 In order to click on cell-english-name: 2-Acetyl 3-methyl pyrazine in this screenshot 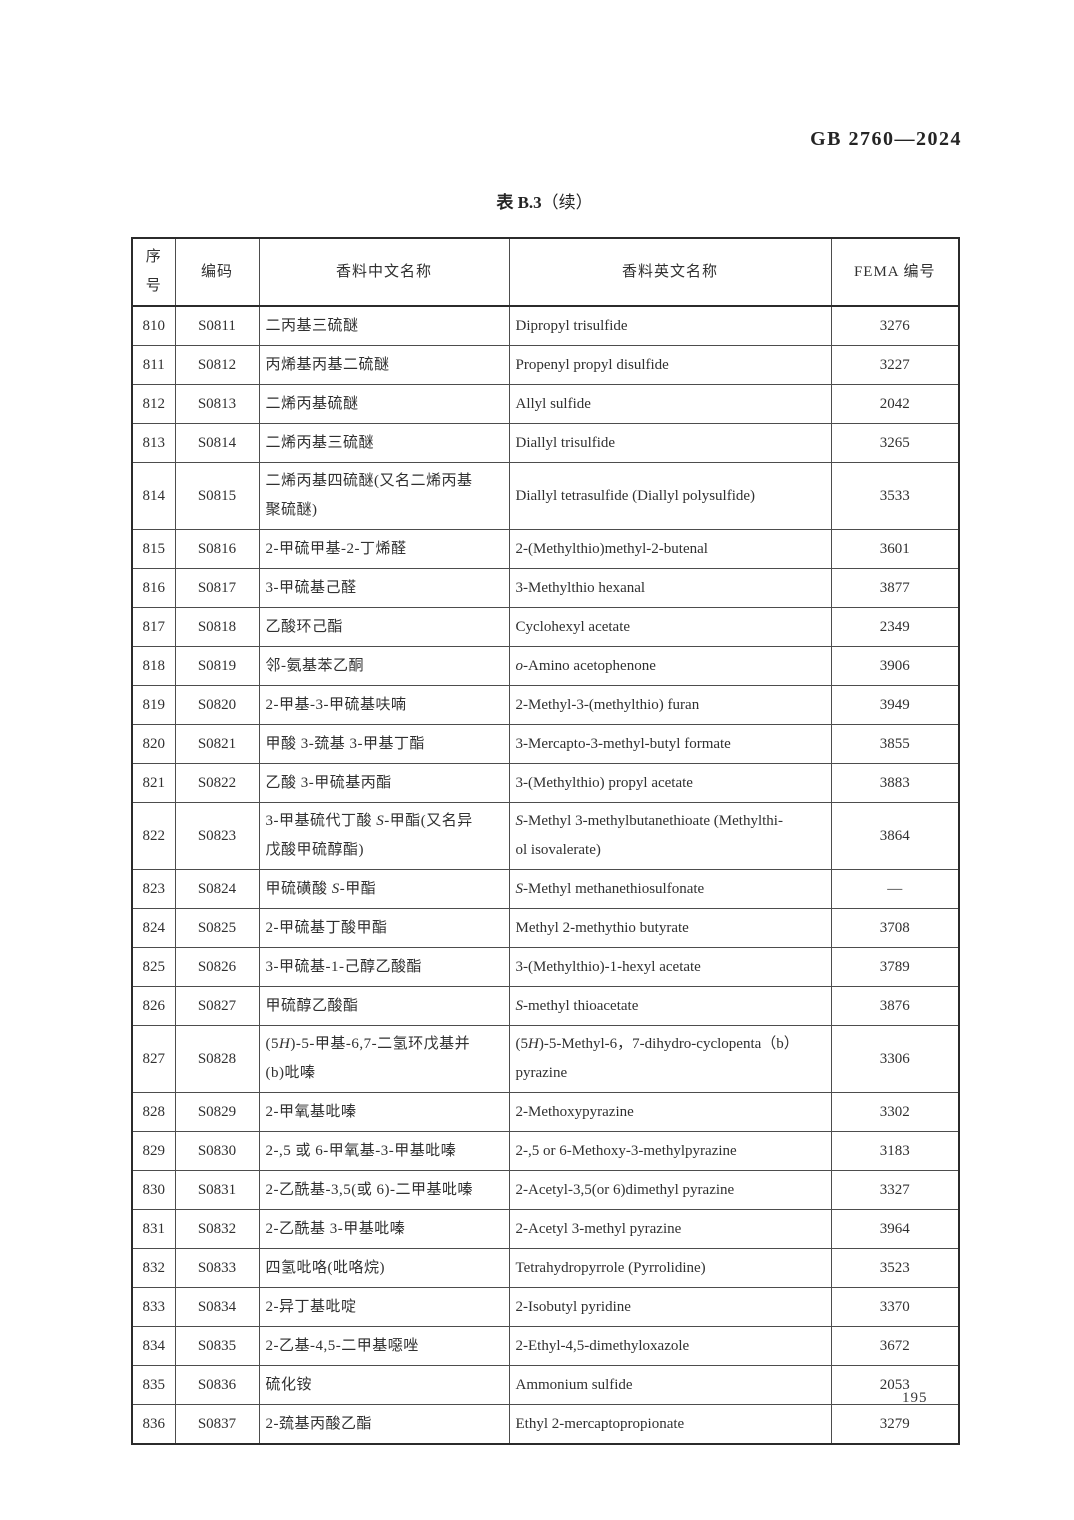, I will do `click(670, 1229)`.